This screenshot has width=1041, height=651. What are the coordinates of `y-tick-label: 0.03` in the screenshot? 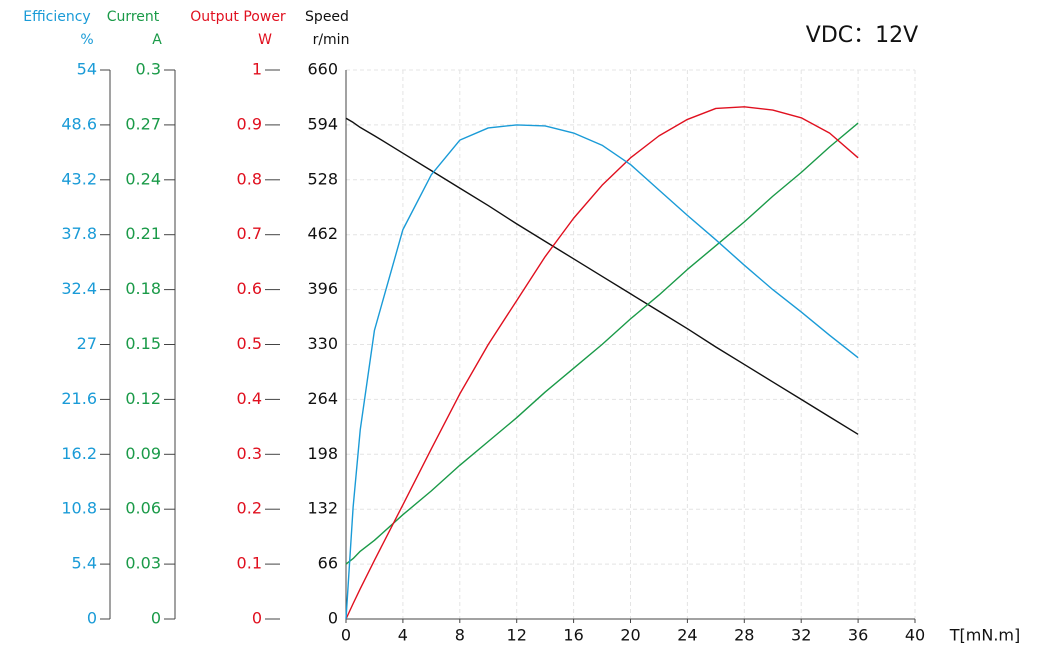 It's located at (143, 563).